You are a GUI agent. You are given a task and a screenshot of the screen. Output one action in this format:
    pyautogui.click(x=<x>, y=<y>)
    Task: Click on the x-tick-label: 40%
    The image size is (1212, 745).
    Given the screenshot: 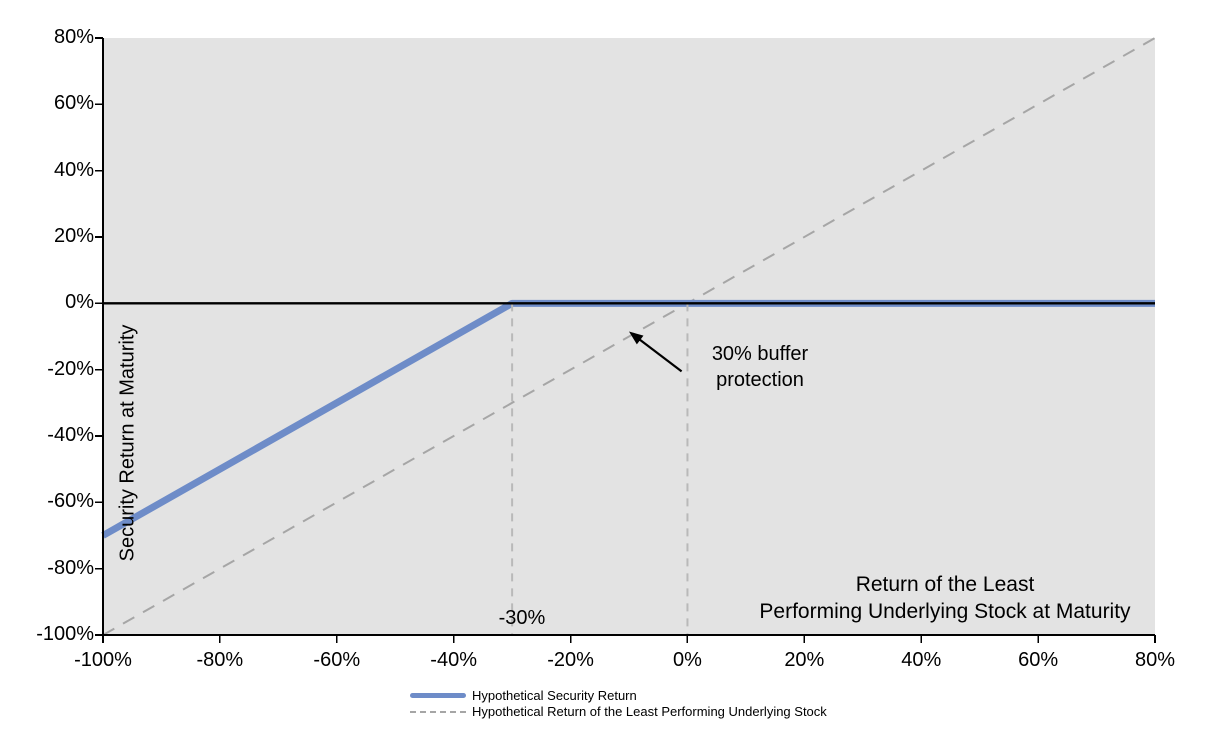 What is the action you would take?
    pyautogui.click(x=921, y=660)
    